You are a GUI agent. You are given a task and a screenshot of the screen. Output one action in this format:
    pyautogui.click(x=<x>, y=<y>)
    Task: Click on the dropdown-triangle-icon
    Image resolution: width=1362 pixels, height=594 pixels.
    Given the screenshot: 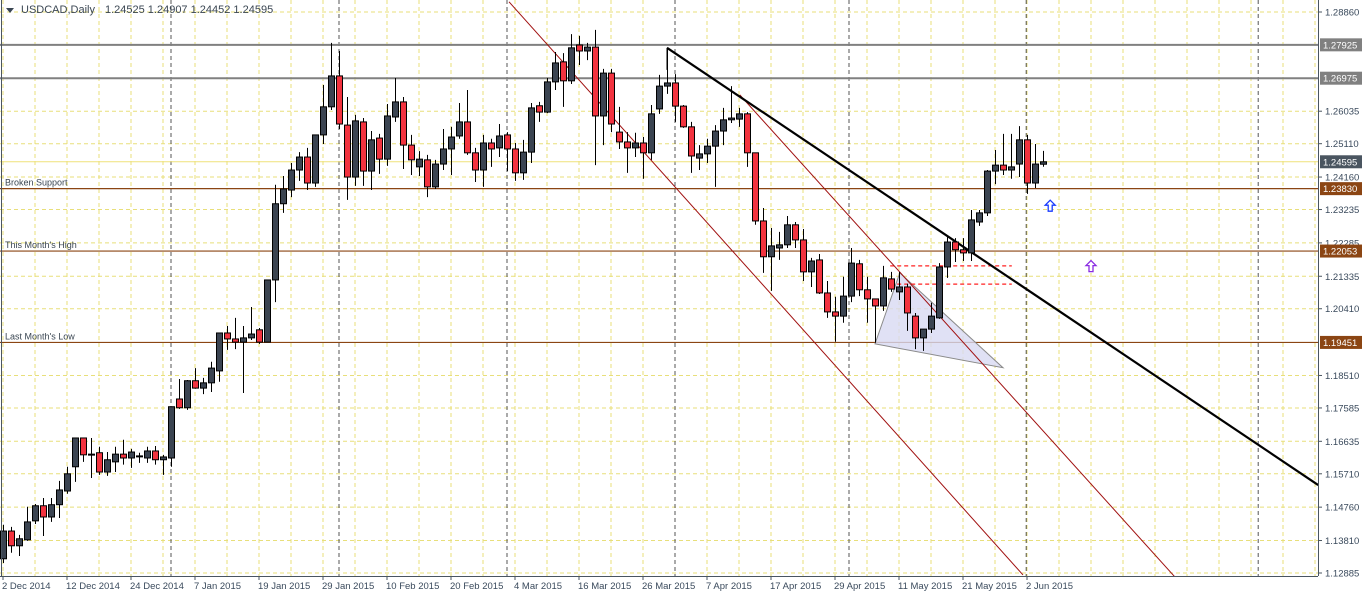 What is the action you would take?
    pyautogui.click(x=10, y=10)
    